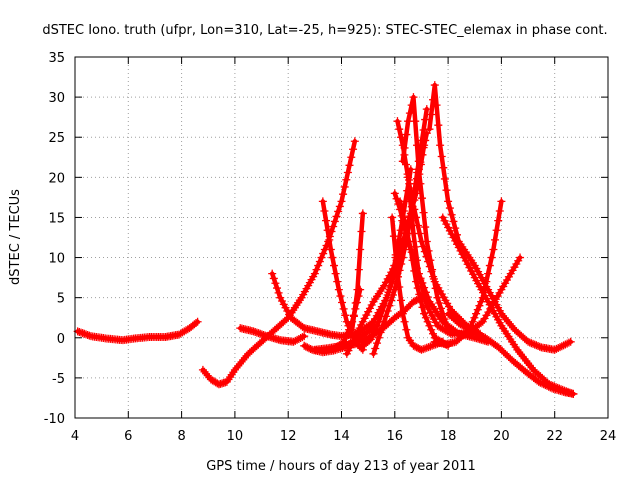  I want to click on x-tick-label: 8, so click(181, 436).